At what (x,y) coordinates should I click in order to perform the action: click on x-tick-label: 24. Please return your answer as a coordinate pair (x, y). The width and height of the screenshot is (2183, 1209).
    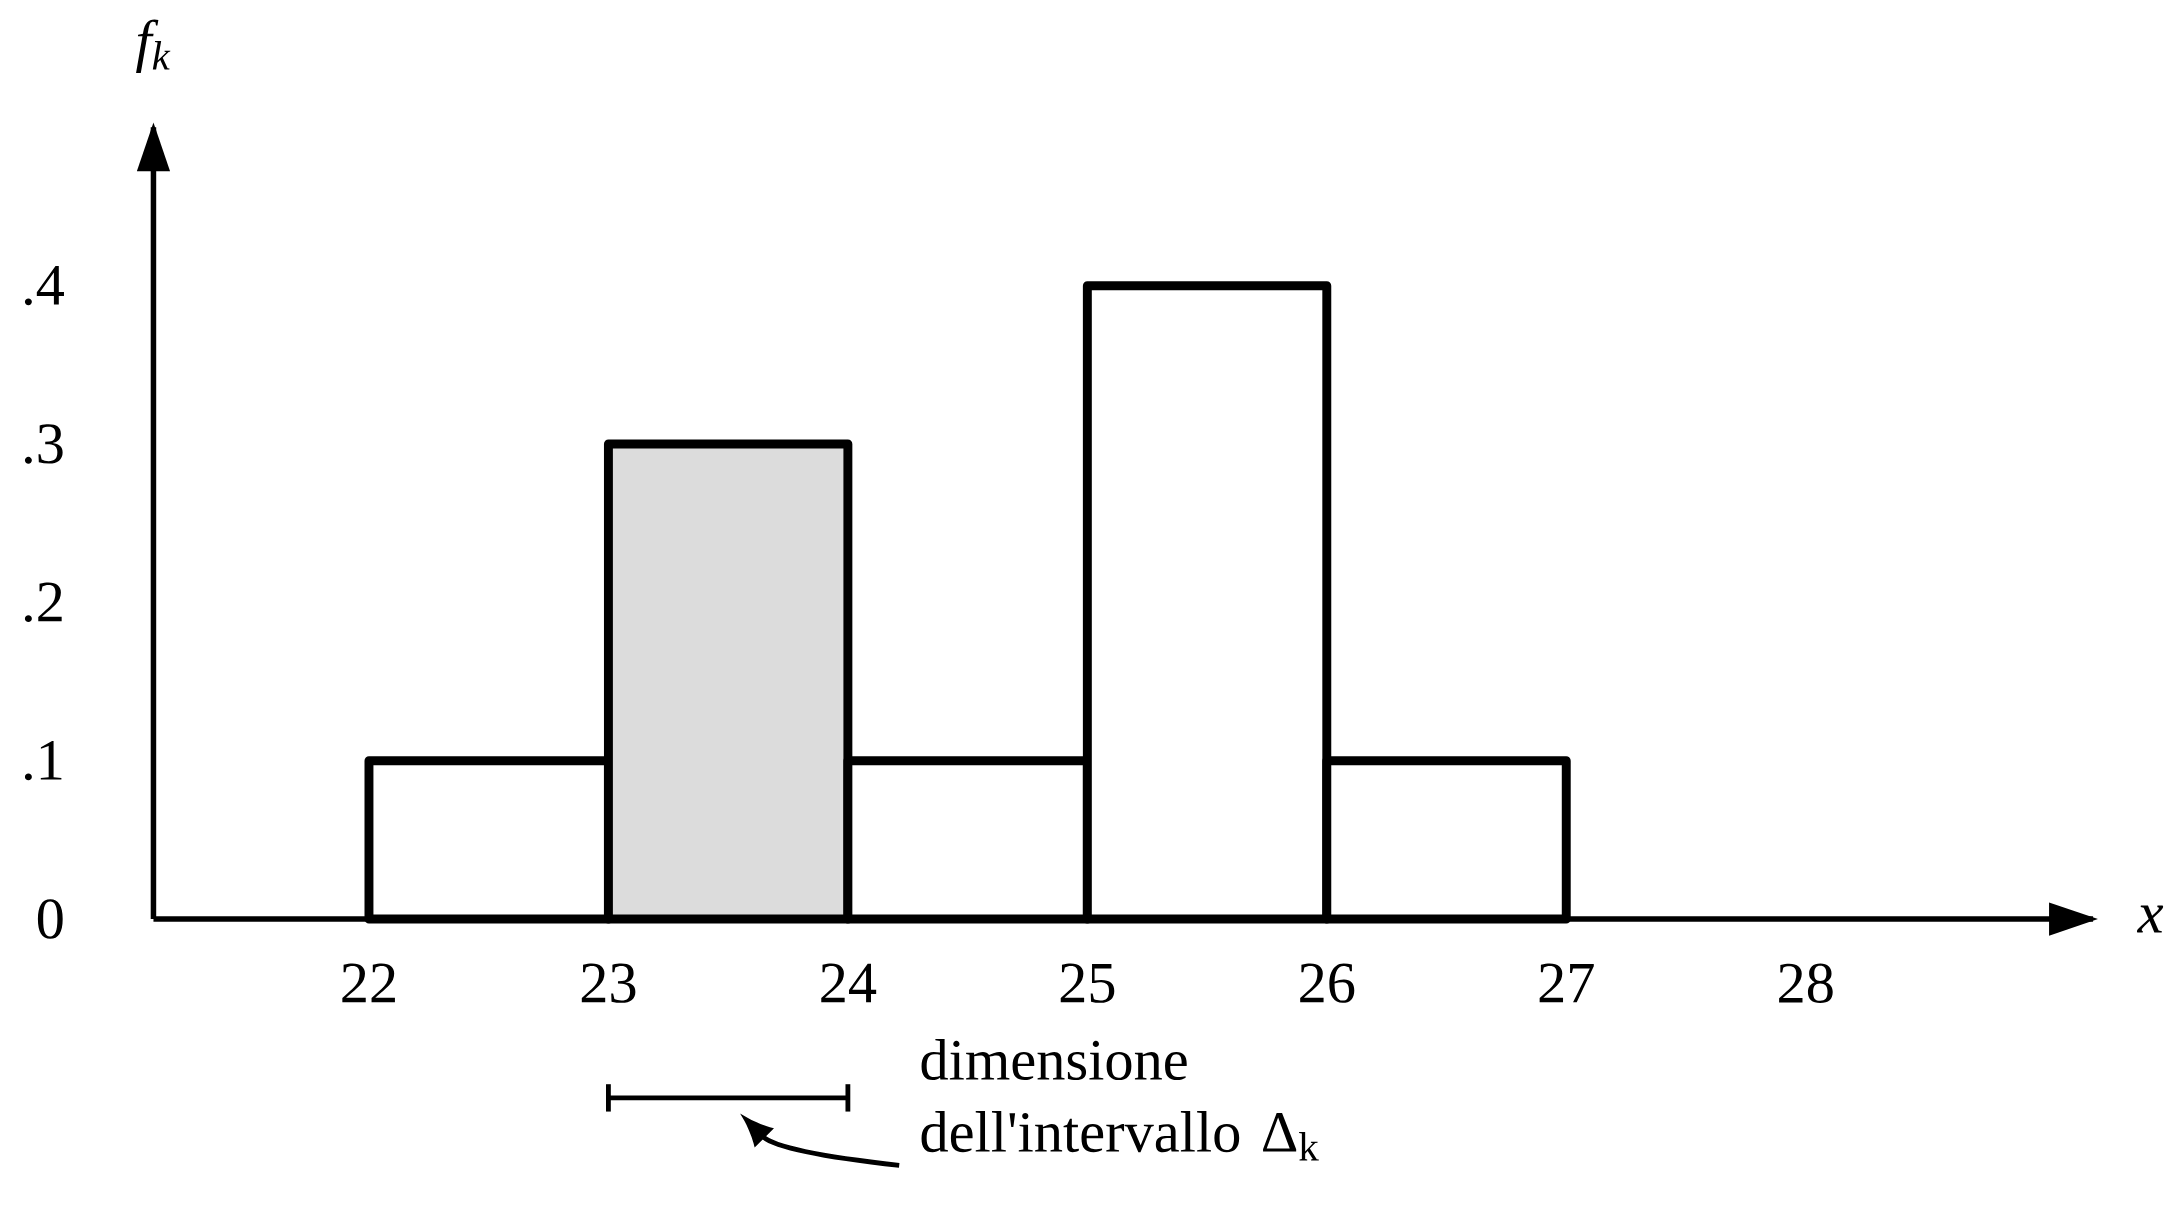
    Looking at the image, I should click on (849, 983).